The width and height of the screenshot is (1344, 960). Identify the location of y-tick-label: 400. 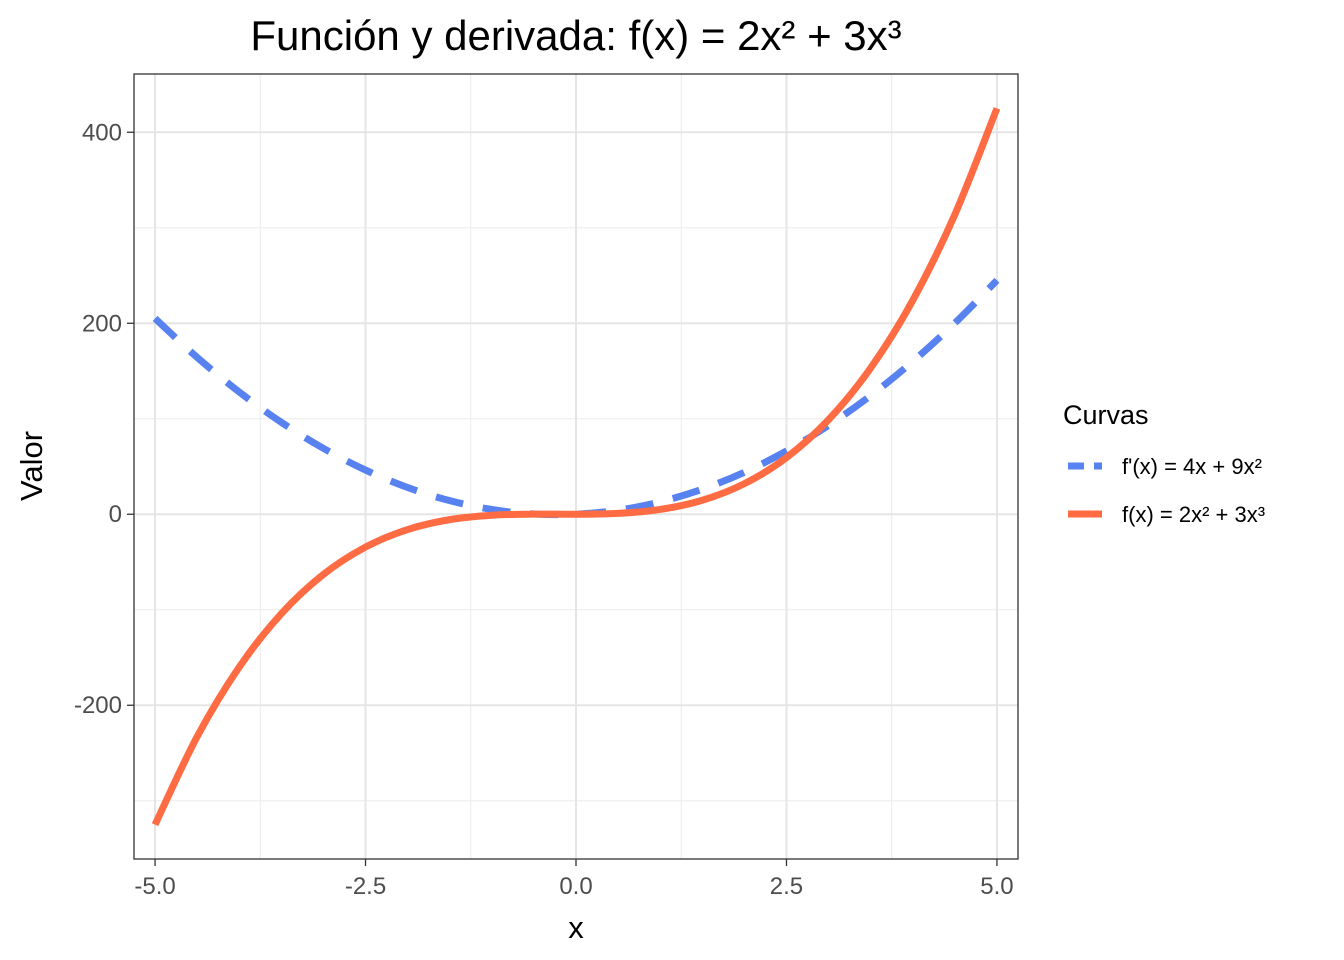
(102, 132).